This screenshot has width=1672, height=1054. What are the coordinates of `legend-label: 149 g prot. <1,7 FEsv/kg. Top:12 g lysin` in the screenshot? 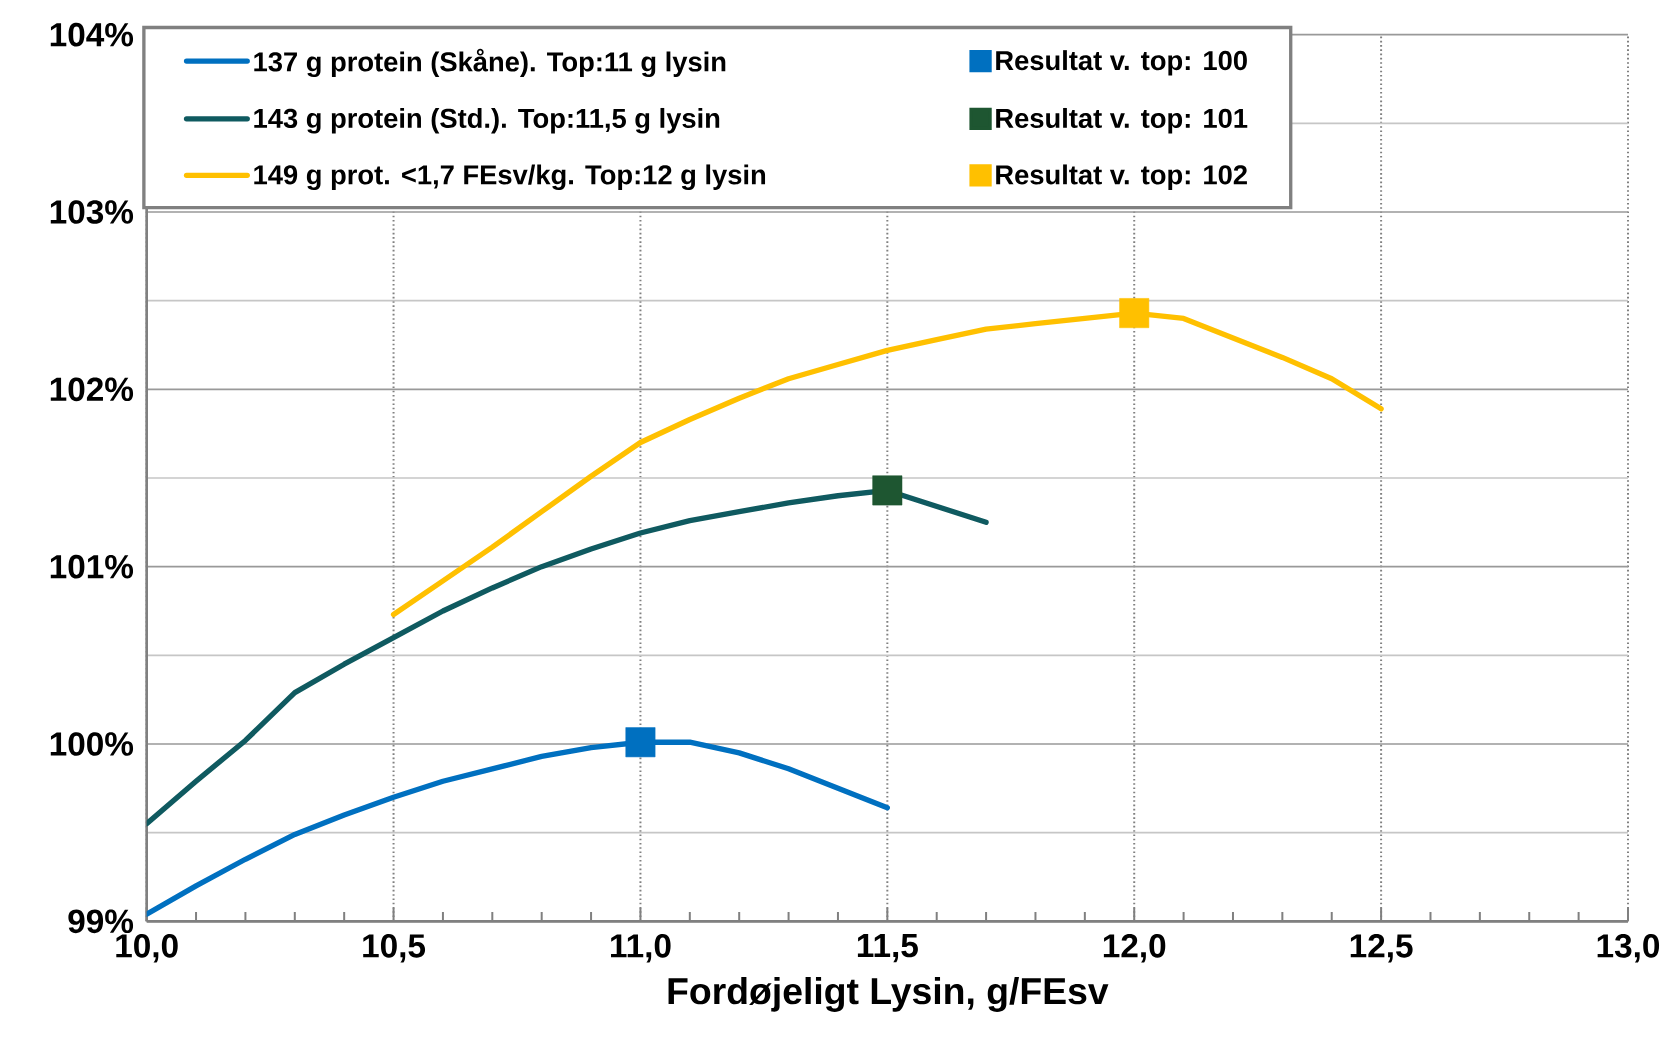 It's located at (510, 177).